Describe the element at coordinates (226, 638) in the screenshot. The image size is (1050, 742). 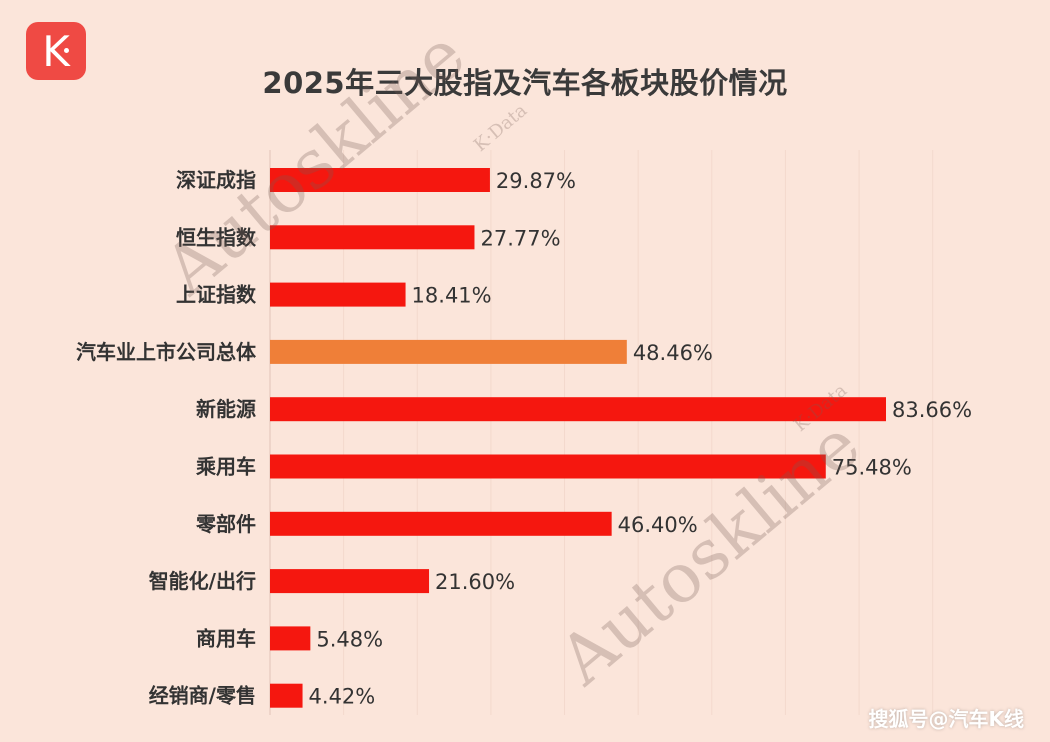
I see `category-label: 商用车` at that location.